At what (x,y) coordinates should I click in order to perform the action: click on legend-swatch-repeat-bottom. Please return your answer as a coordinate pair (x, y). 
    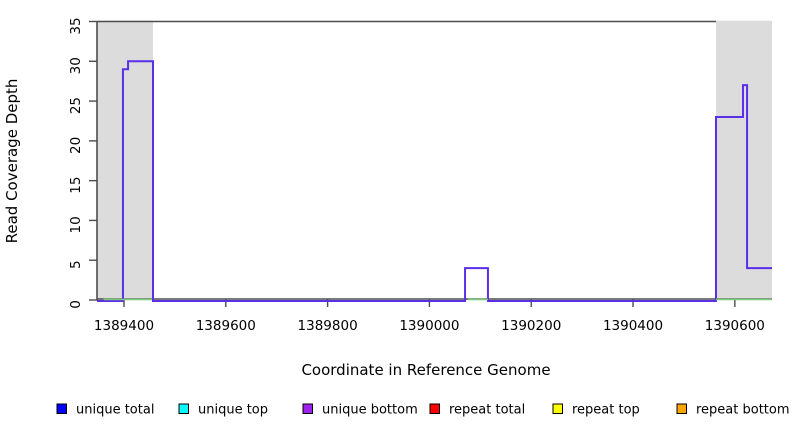
    Looking at the image, I should click on (681, 408).